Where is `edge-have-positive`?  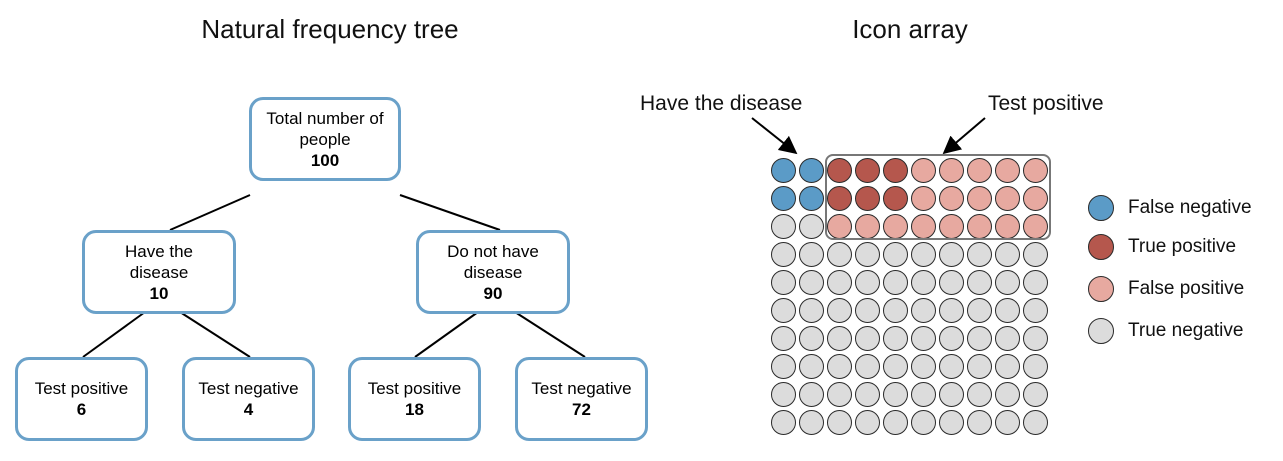 edge-have-positive is located at coordinates (114, 334).